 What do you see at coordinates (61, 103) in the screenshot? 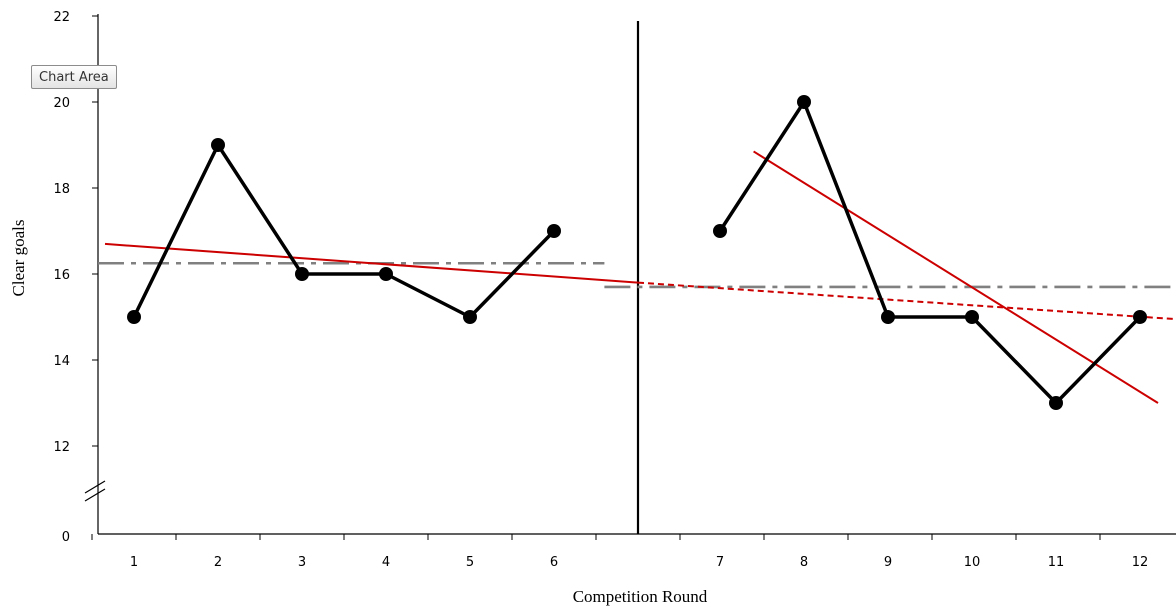
I see `y-tick-label: 20` at bounding box center [61, 103].